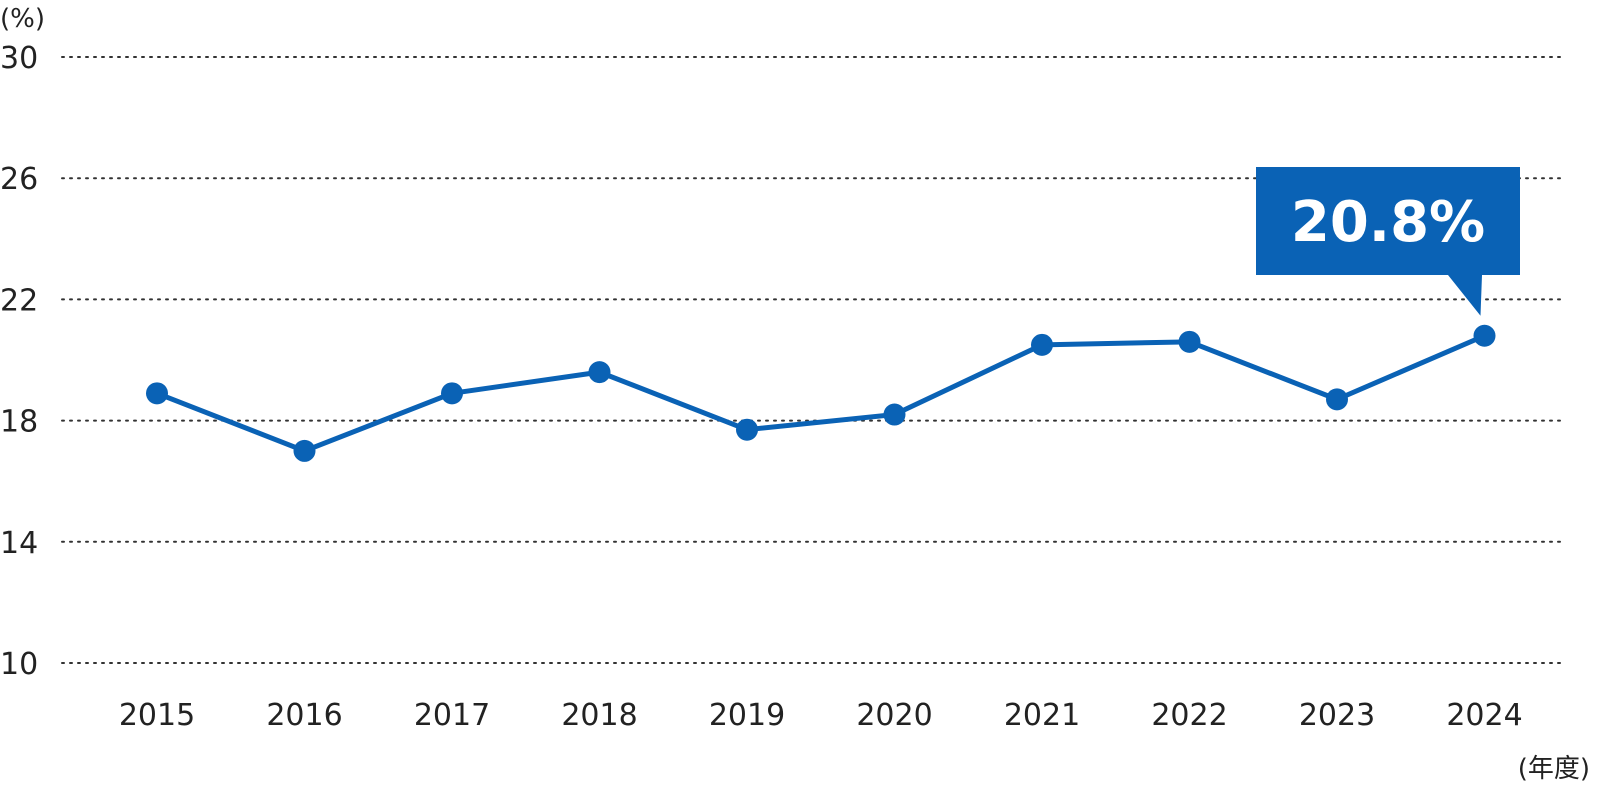 This screenshot has width=1600, height=795. Describe the element at coordinates (157, 393) in the screenshot. I see `data-point-2015` at that location.